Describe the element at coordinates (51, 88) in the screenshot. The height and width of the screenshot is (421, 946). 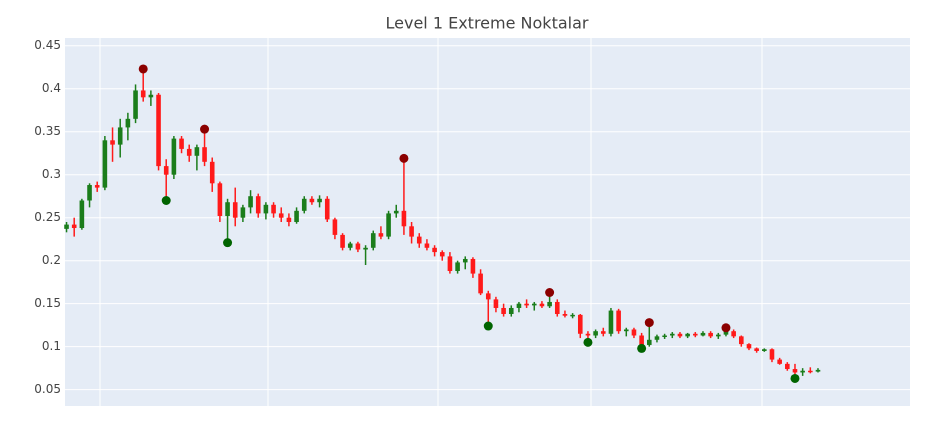
I see `y-tick-label: 0.4` at that location.